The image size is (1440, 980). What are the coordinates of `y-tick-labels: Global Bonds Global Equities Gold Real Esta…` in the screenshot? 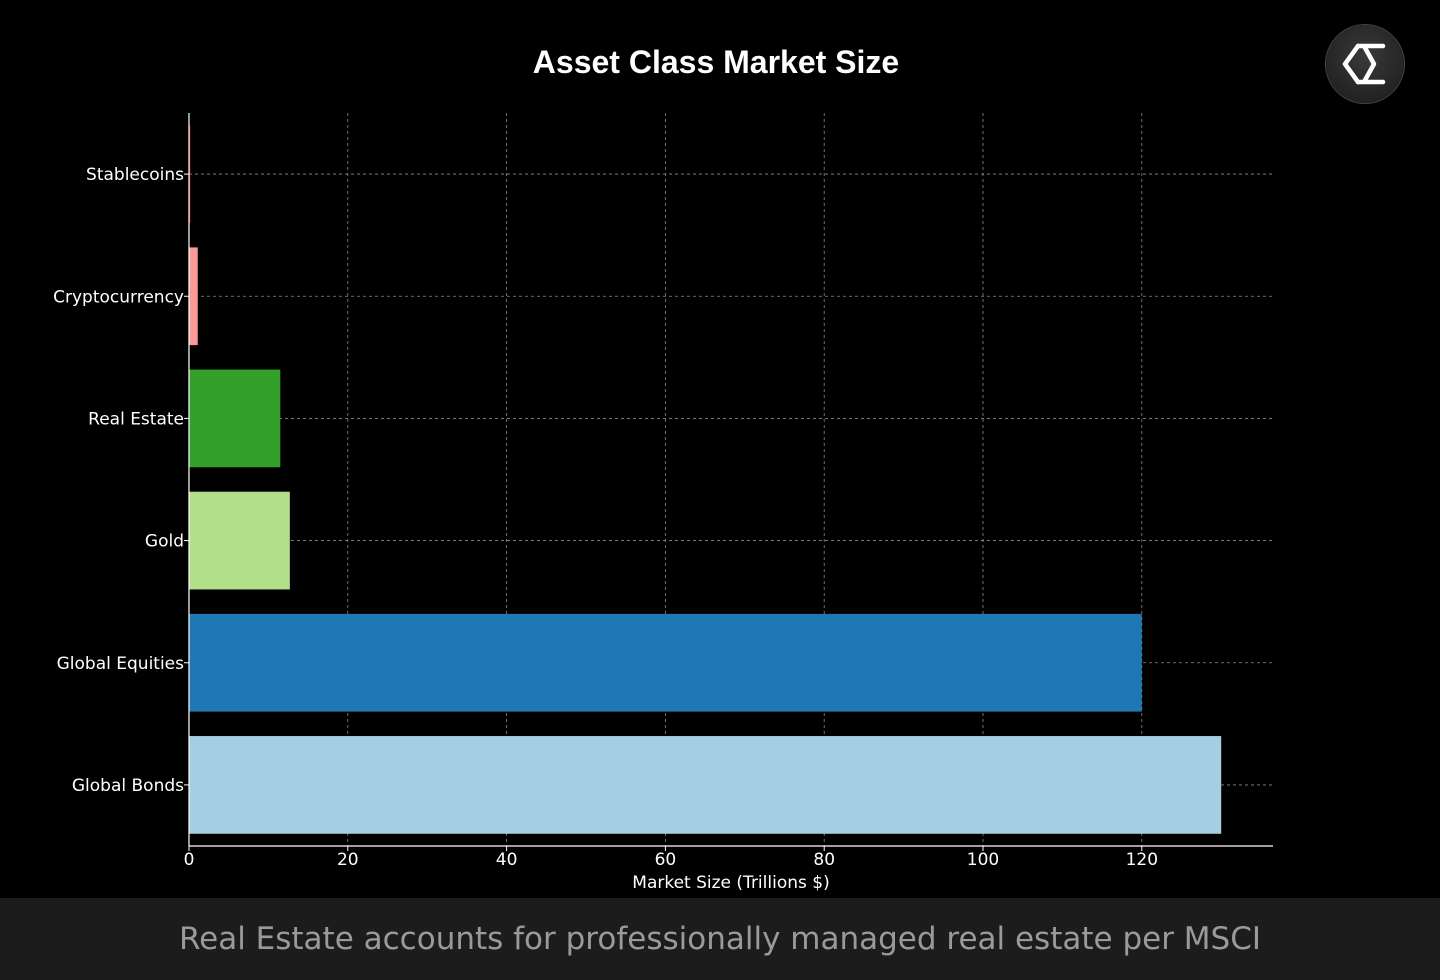 It's located at (118, 480).